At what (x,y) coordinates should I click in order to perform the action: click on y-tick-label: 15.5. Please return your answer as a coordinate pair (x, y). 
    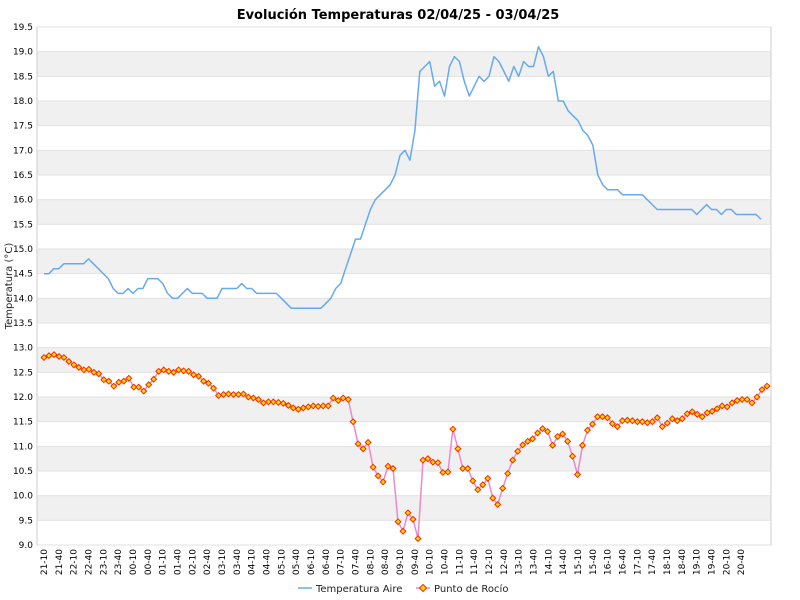
    Looking at the image, I should click on (23, 225).